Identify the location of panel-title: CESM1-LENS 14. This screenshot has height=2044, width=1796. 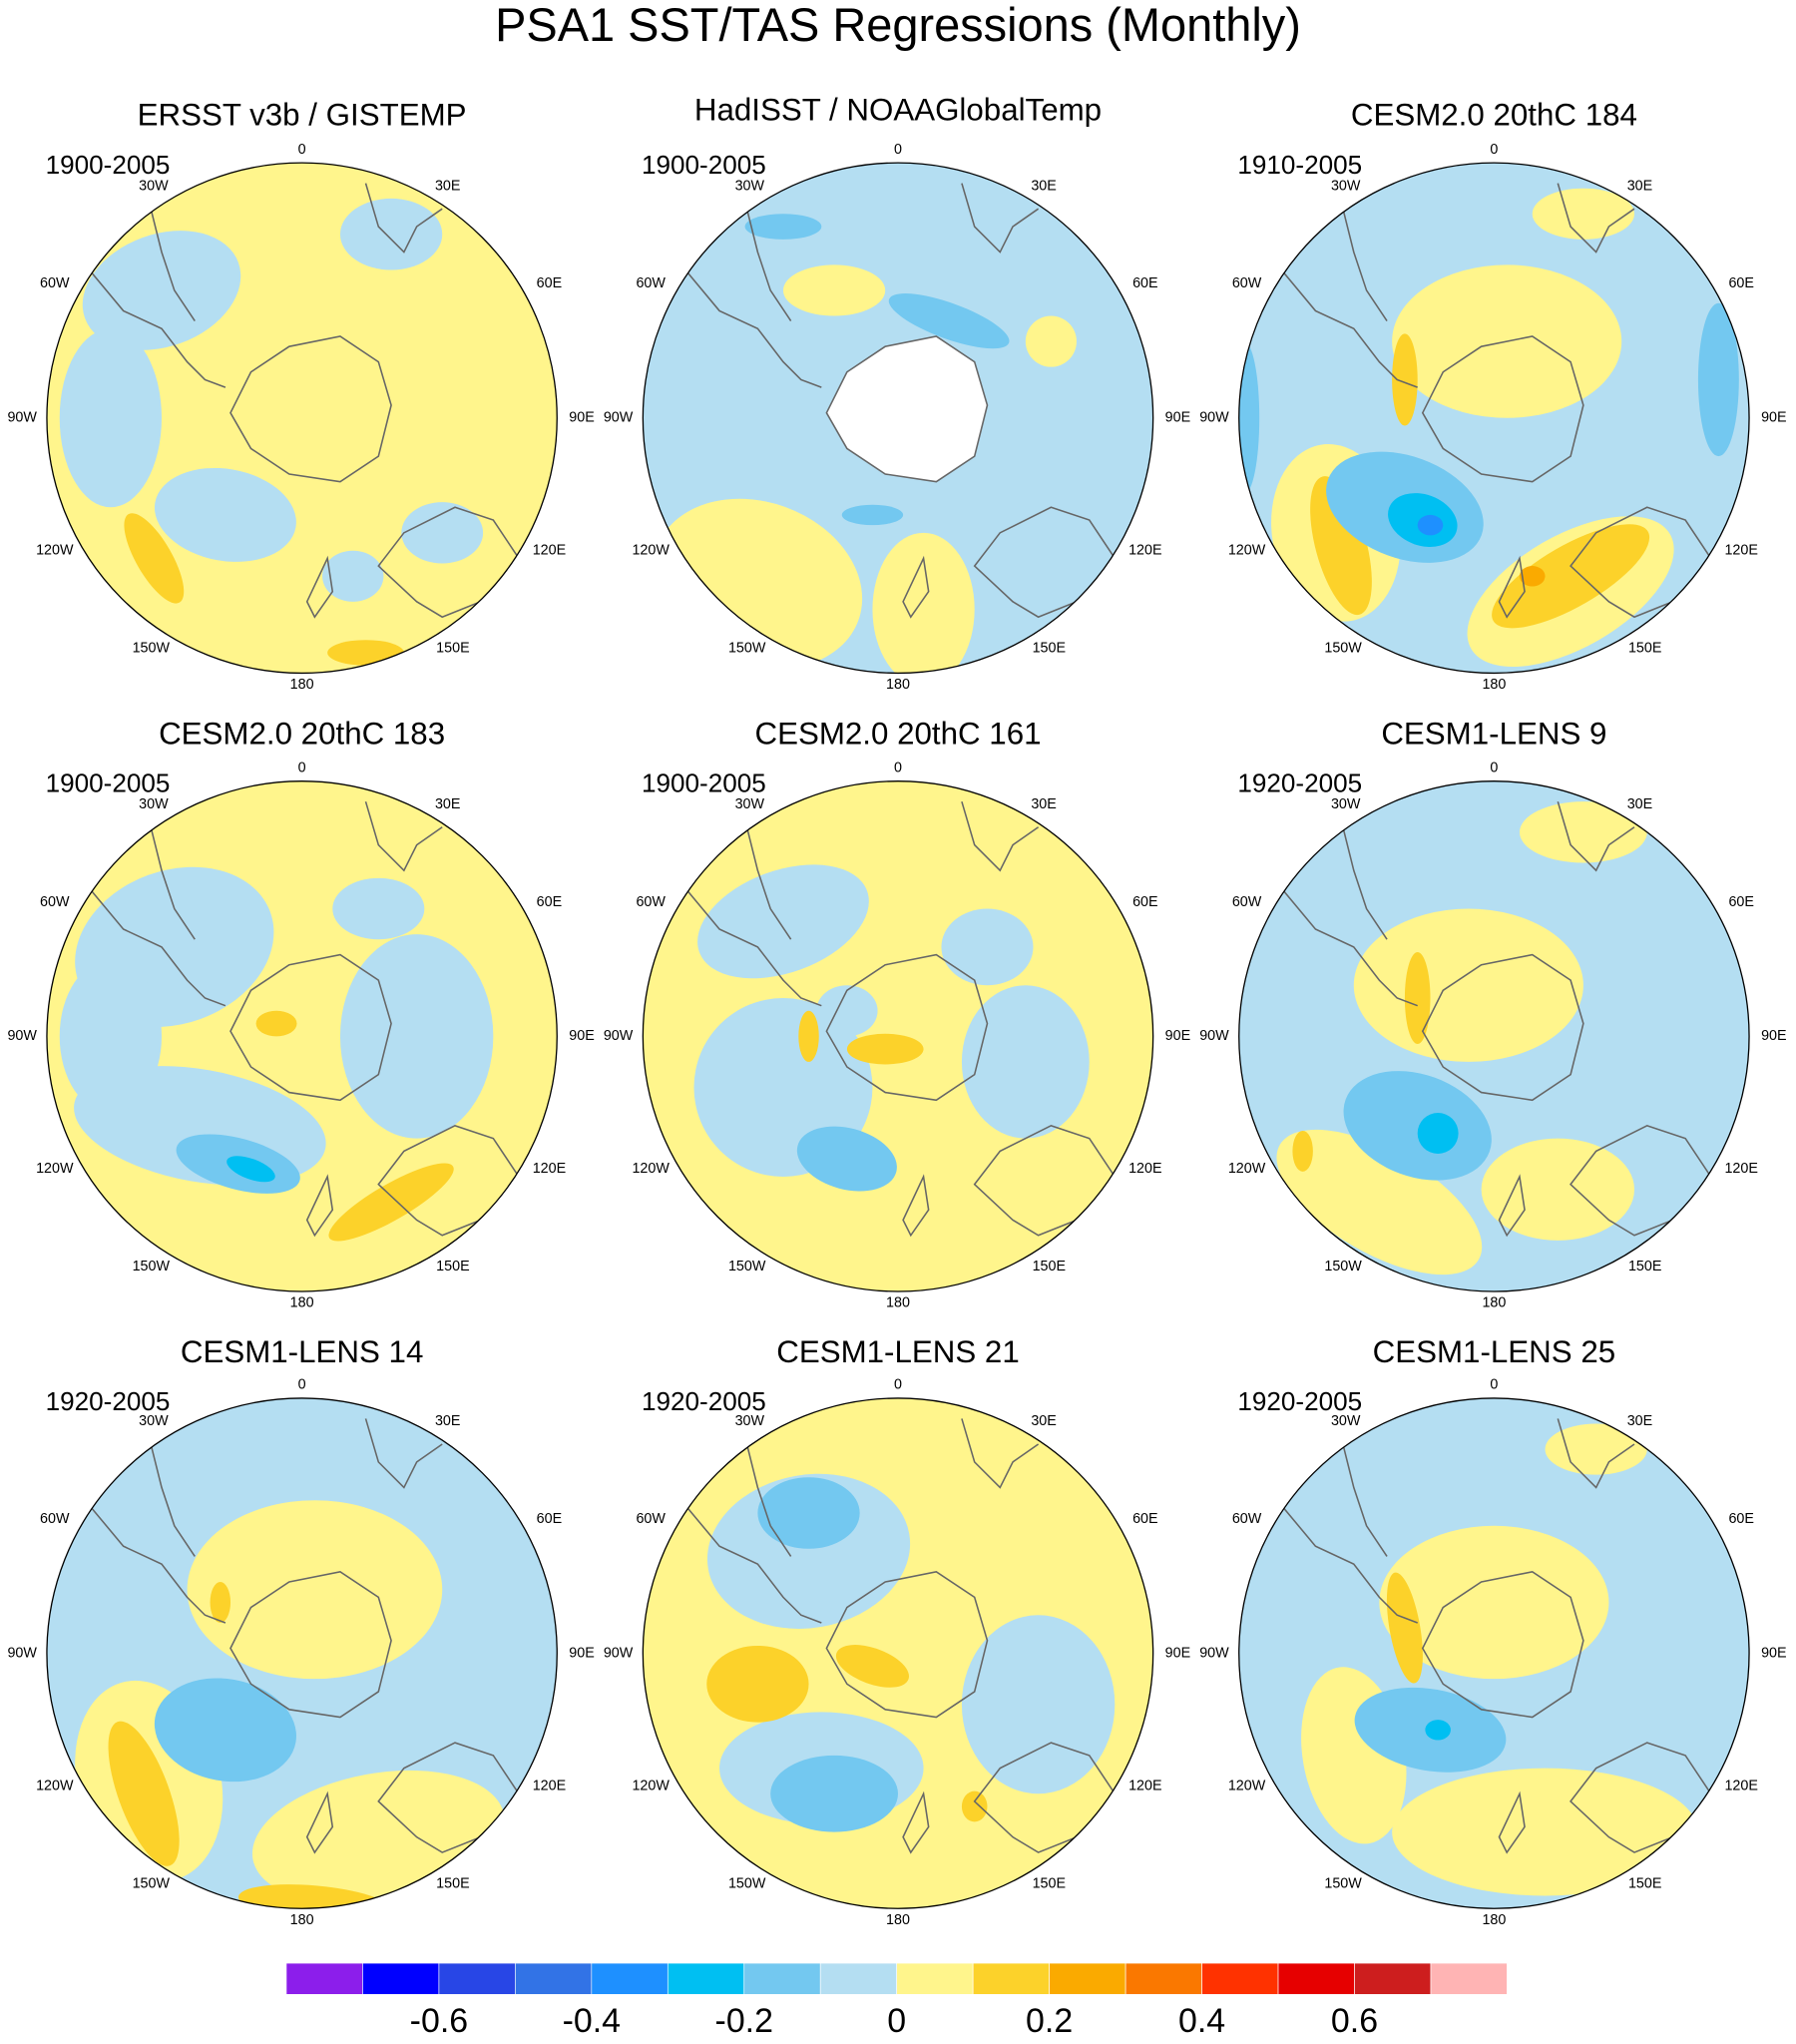
(302, 1351).